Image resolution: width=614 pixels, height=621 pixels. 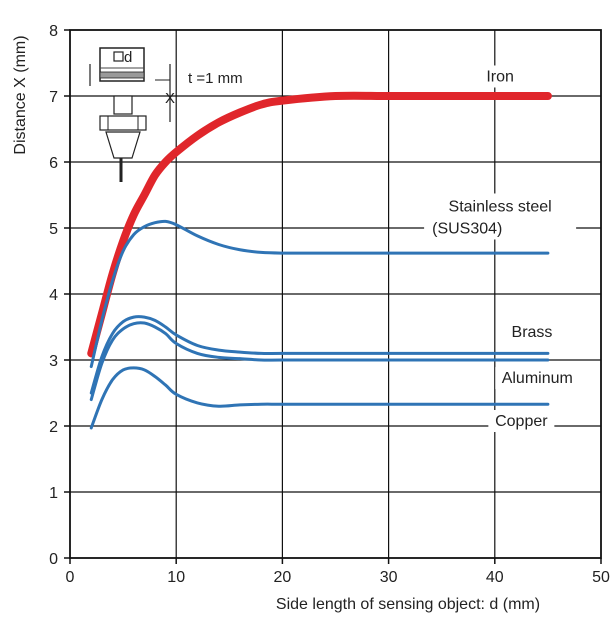 I want to click on x-tick-label: 40, so click(x=495, y=577).